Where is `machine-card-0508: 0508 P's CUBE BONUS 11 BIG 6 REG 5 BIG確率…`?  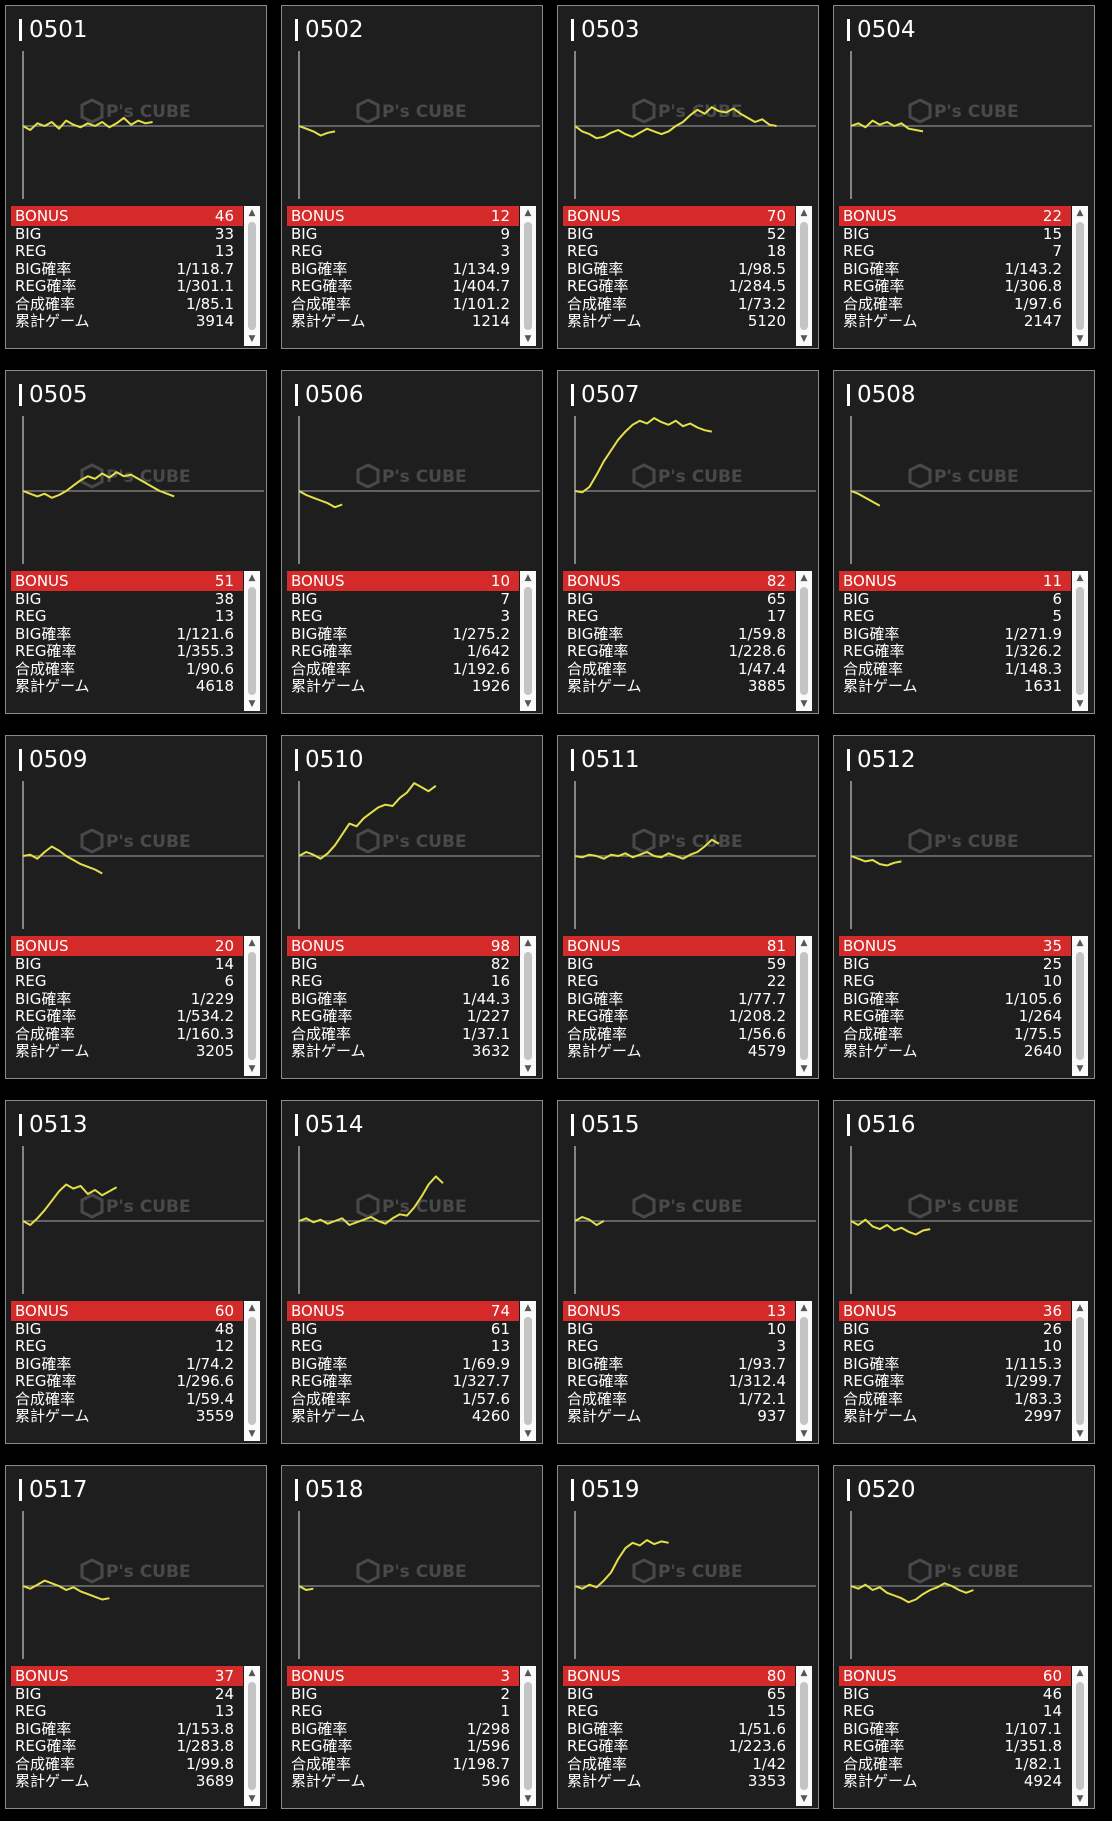
machine-card-0508: 0508 P's CUBE BONUS 11 BIG 6 REG 5 BIG確率… is located at coordinates (964, 542).